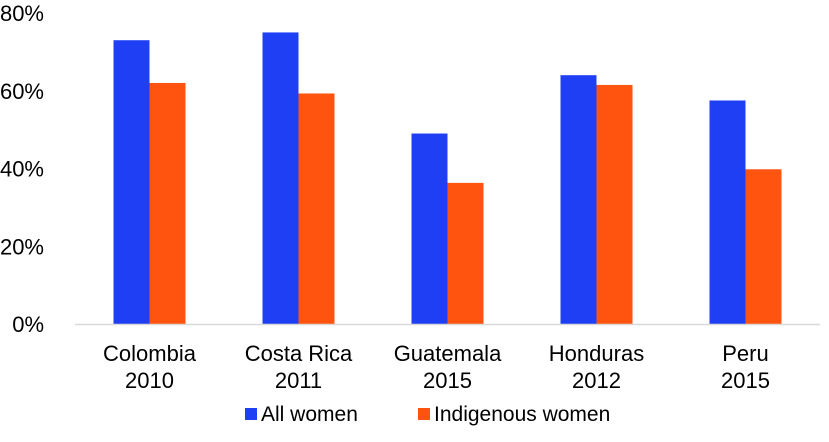  Describe the element at coordinates (22, 246) in the screenshot. I see `y-tick-label: 20%` at that location.